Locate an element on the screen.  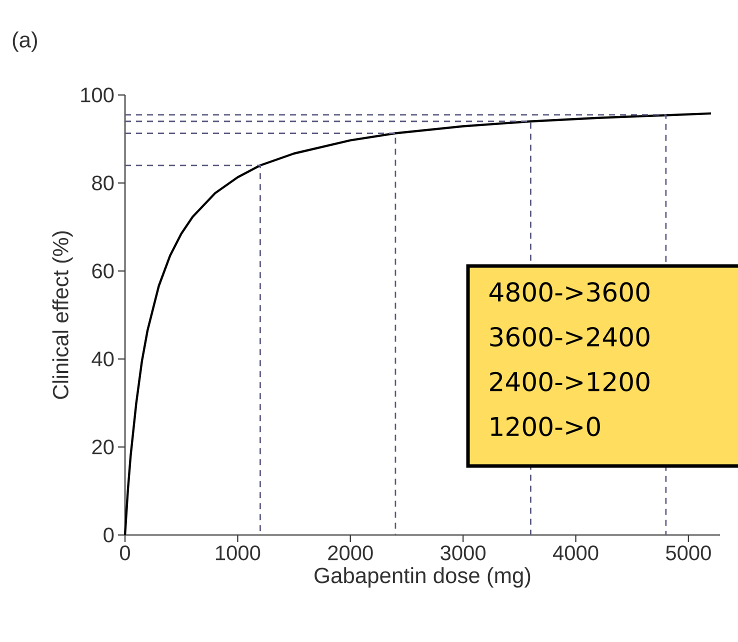
annotation: 3600->2400 is located at coordinates (570, 337).